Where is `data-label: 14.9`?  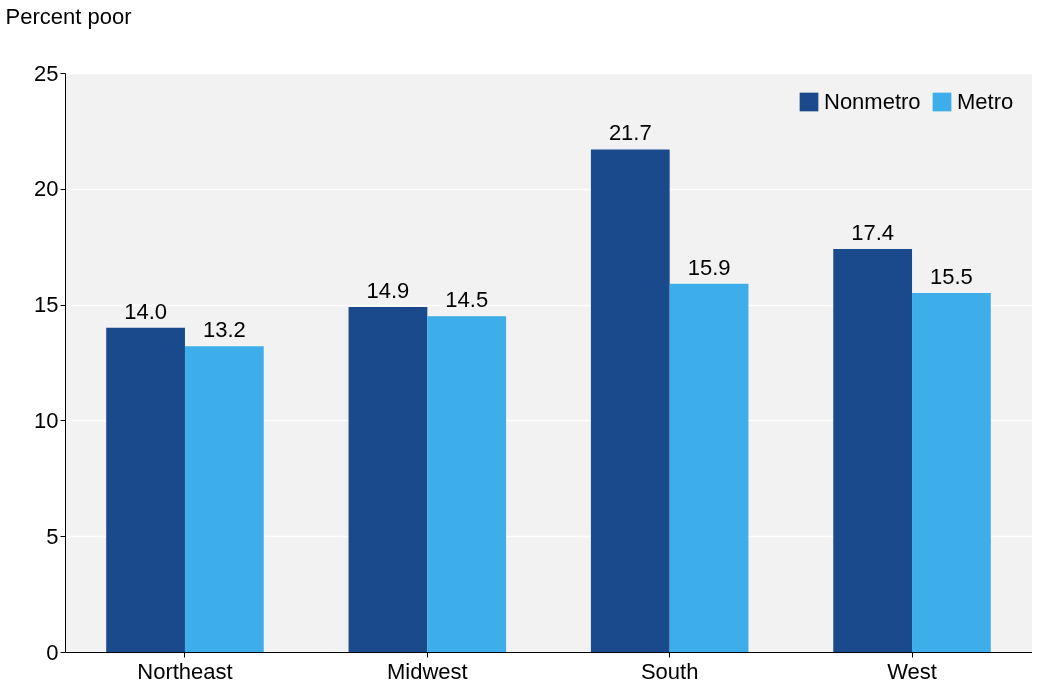
data-label: 14.9 is located at coordinates (388, 290).